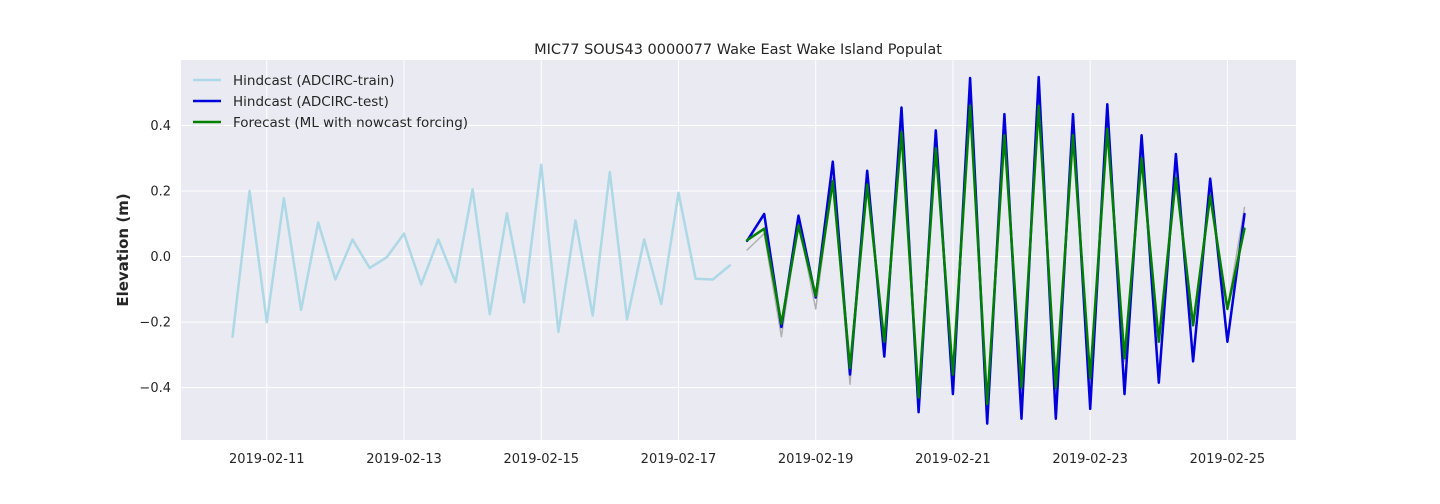  I want to click on legend-label: Hindcast (ADCIRC-train), so click(313, 81).